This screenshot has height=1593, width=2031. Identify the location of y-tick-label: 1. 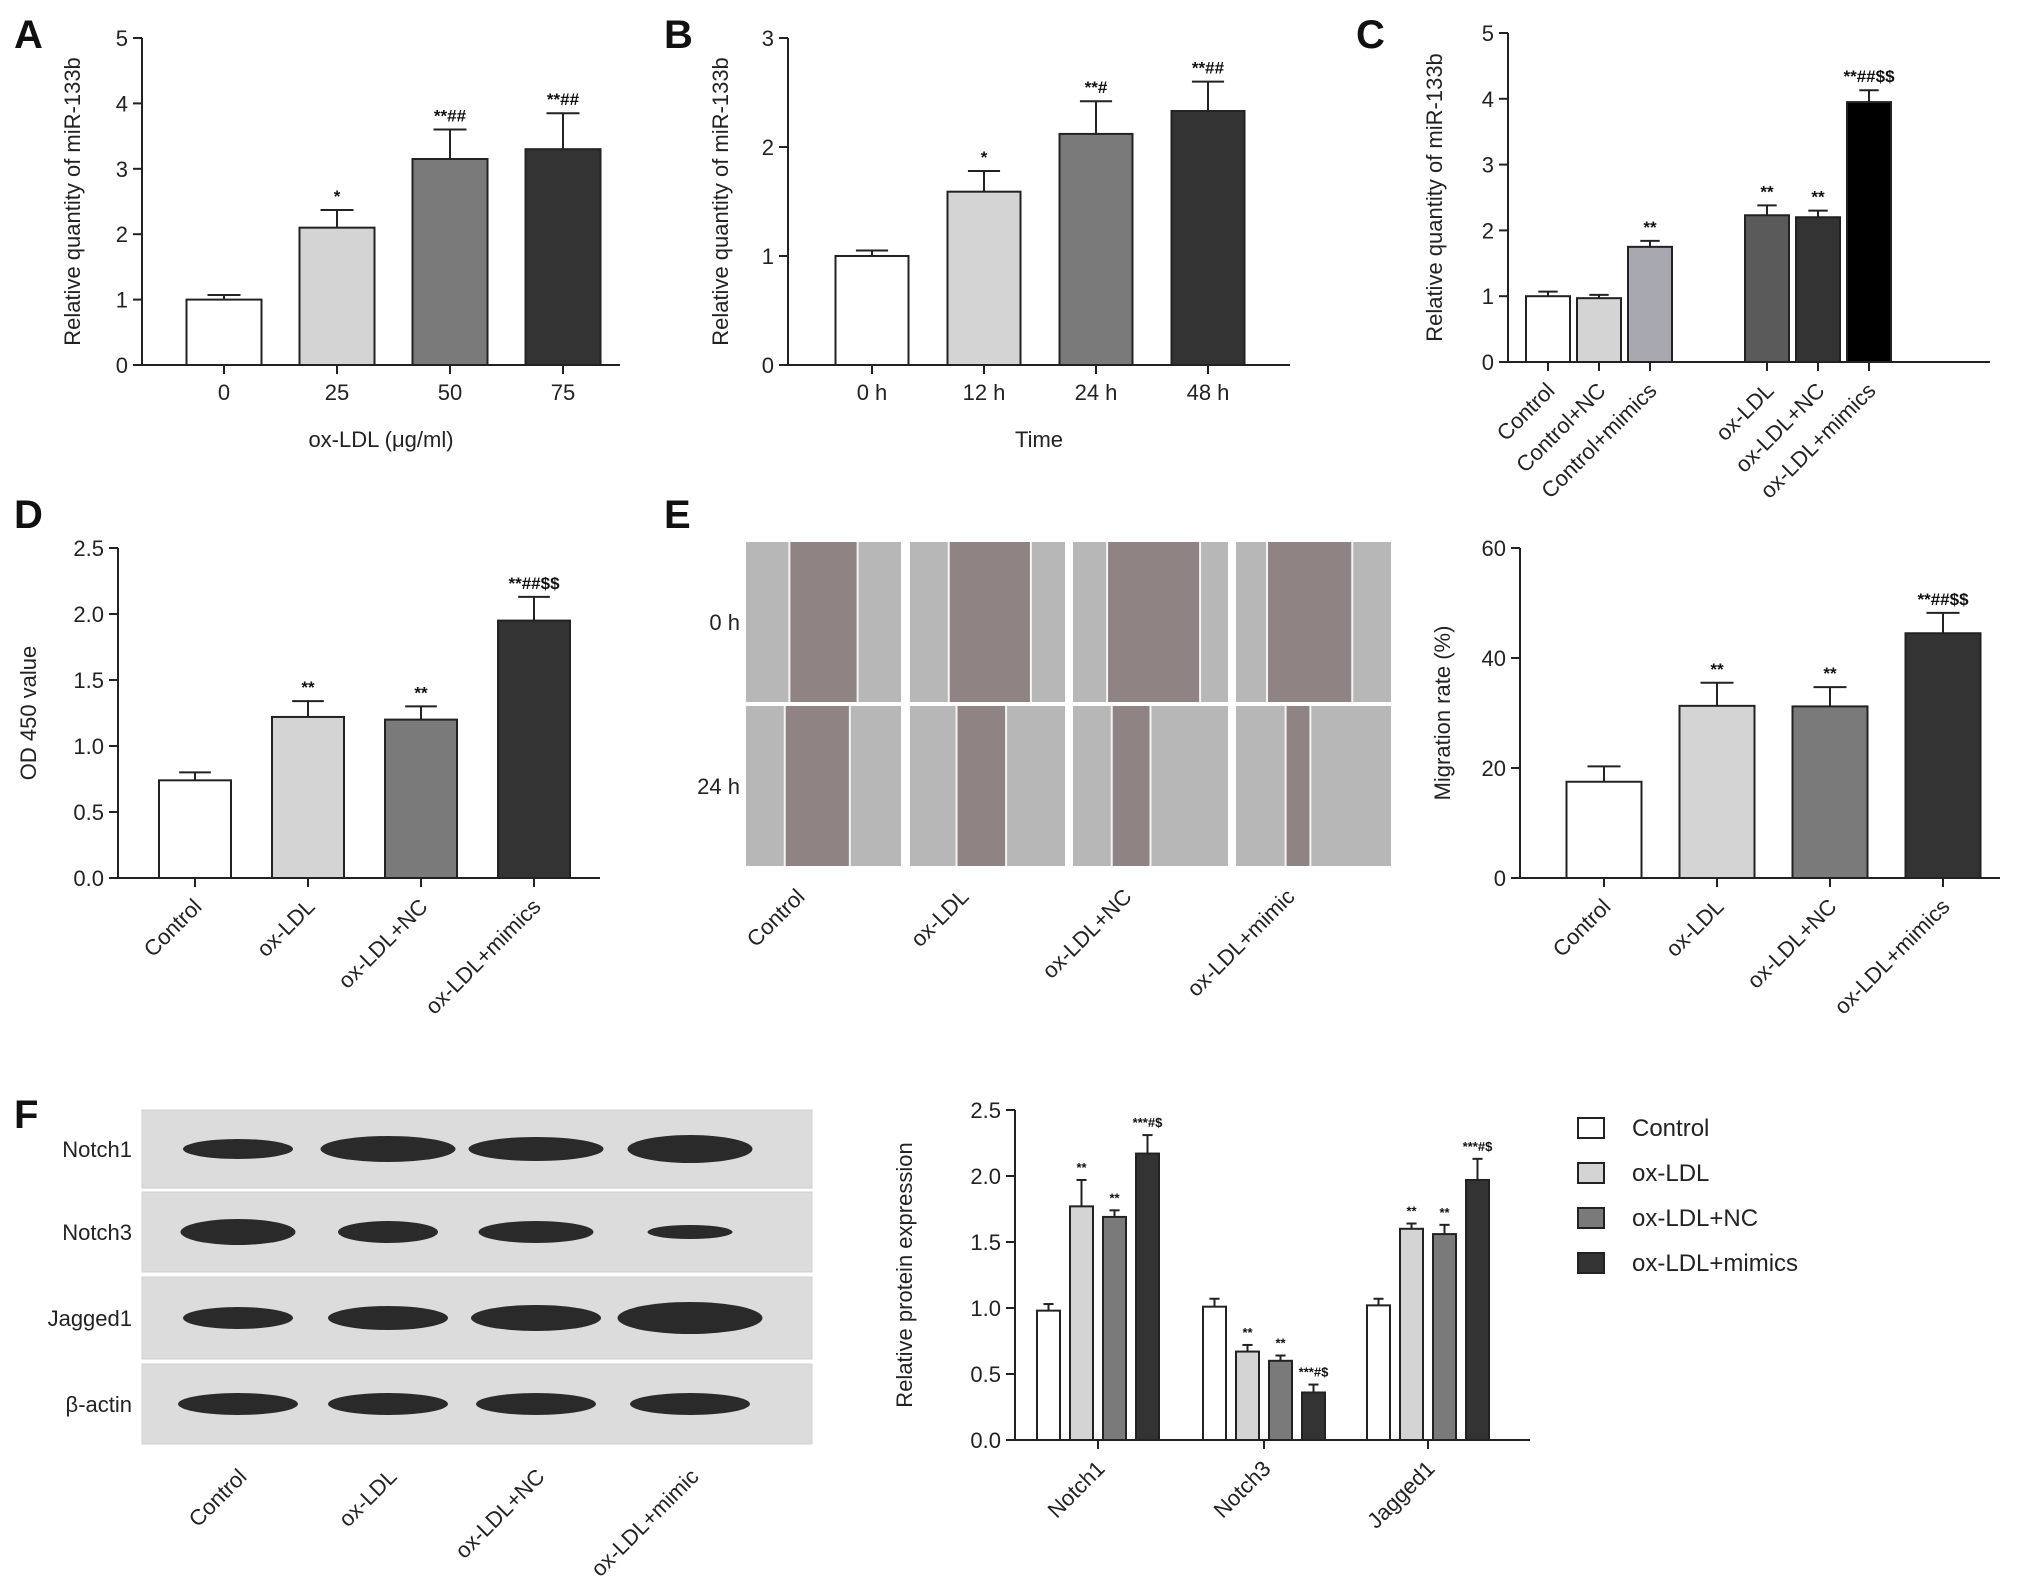
(122, 300).